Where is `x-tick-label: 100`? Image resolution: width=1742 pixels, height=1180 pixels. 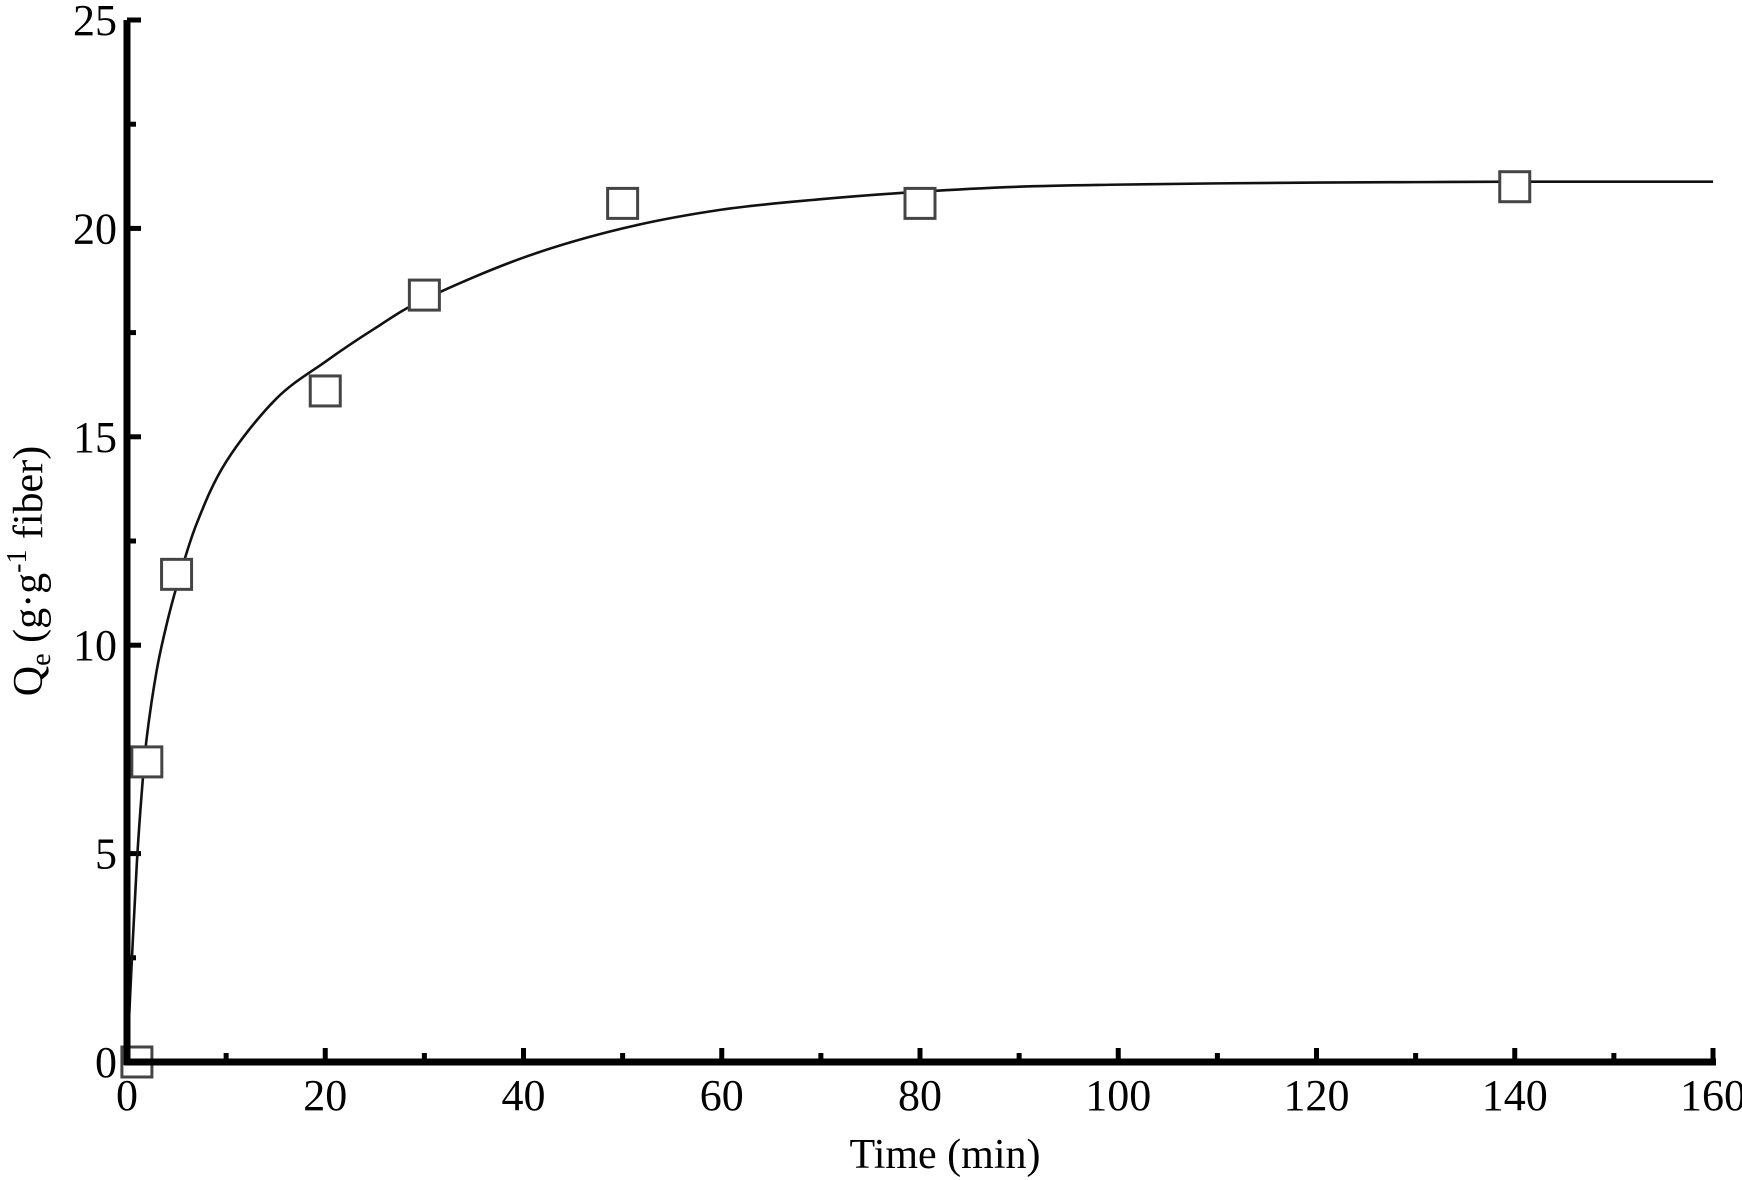 x-tick-label: 100 is located at coordinates (1118, 1095).